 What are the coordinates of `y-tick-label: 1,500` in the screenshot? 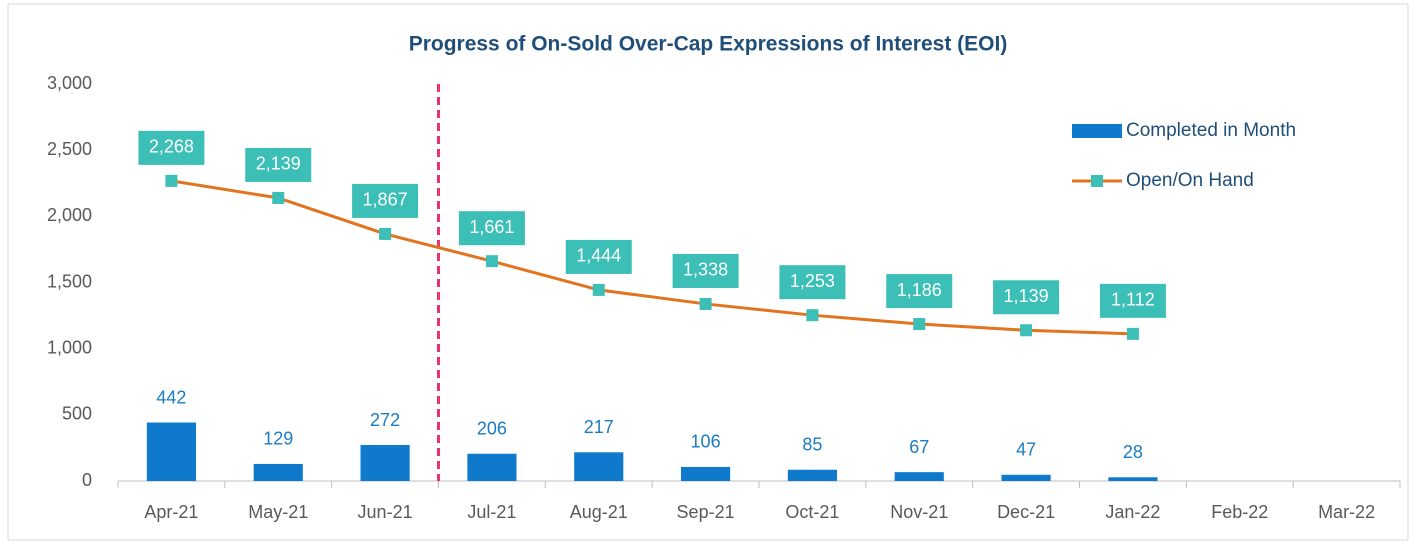 It's located at (69, 281).